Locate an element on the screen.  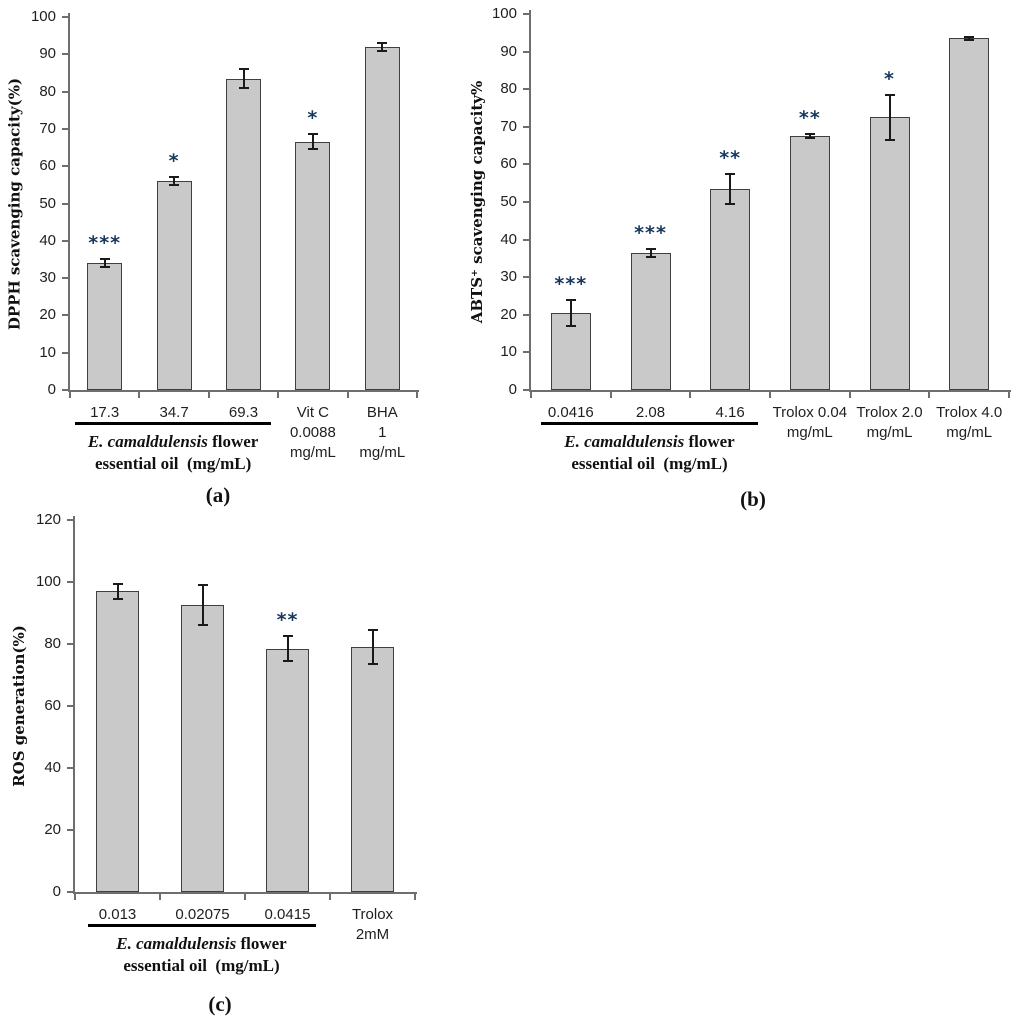
panel-b-y-tick-label: 20 is located at coordinates (508, 314).